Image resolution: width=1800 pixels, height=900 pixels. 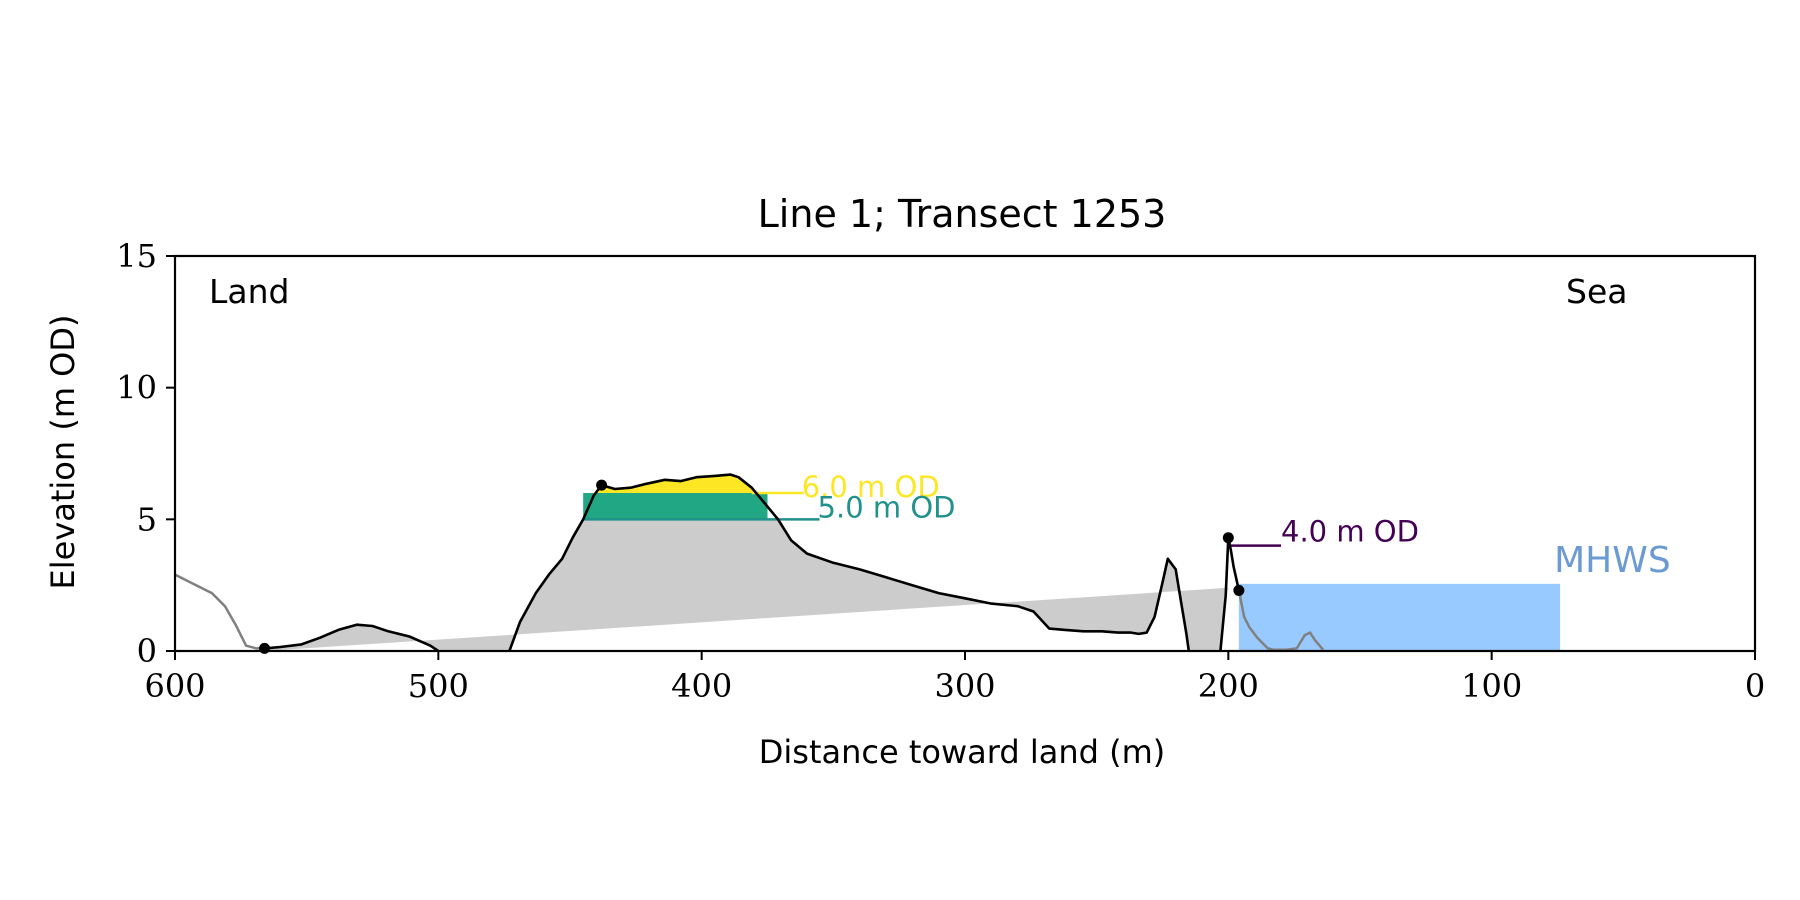 I want to click on band-5m-label: 5.0 m OD, so click(x=887, y=507).